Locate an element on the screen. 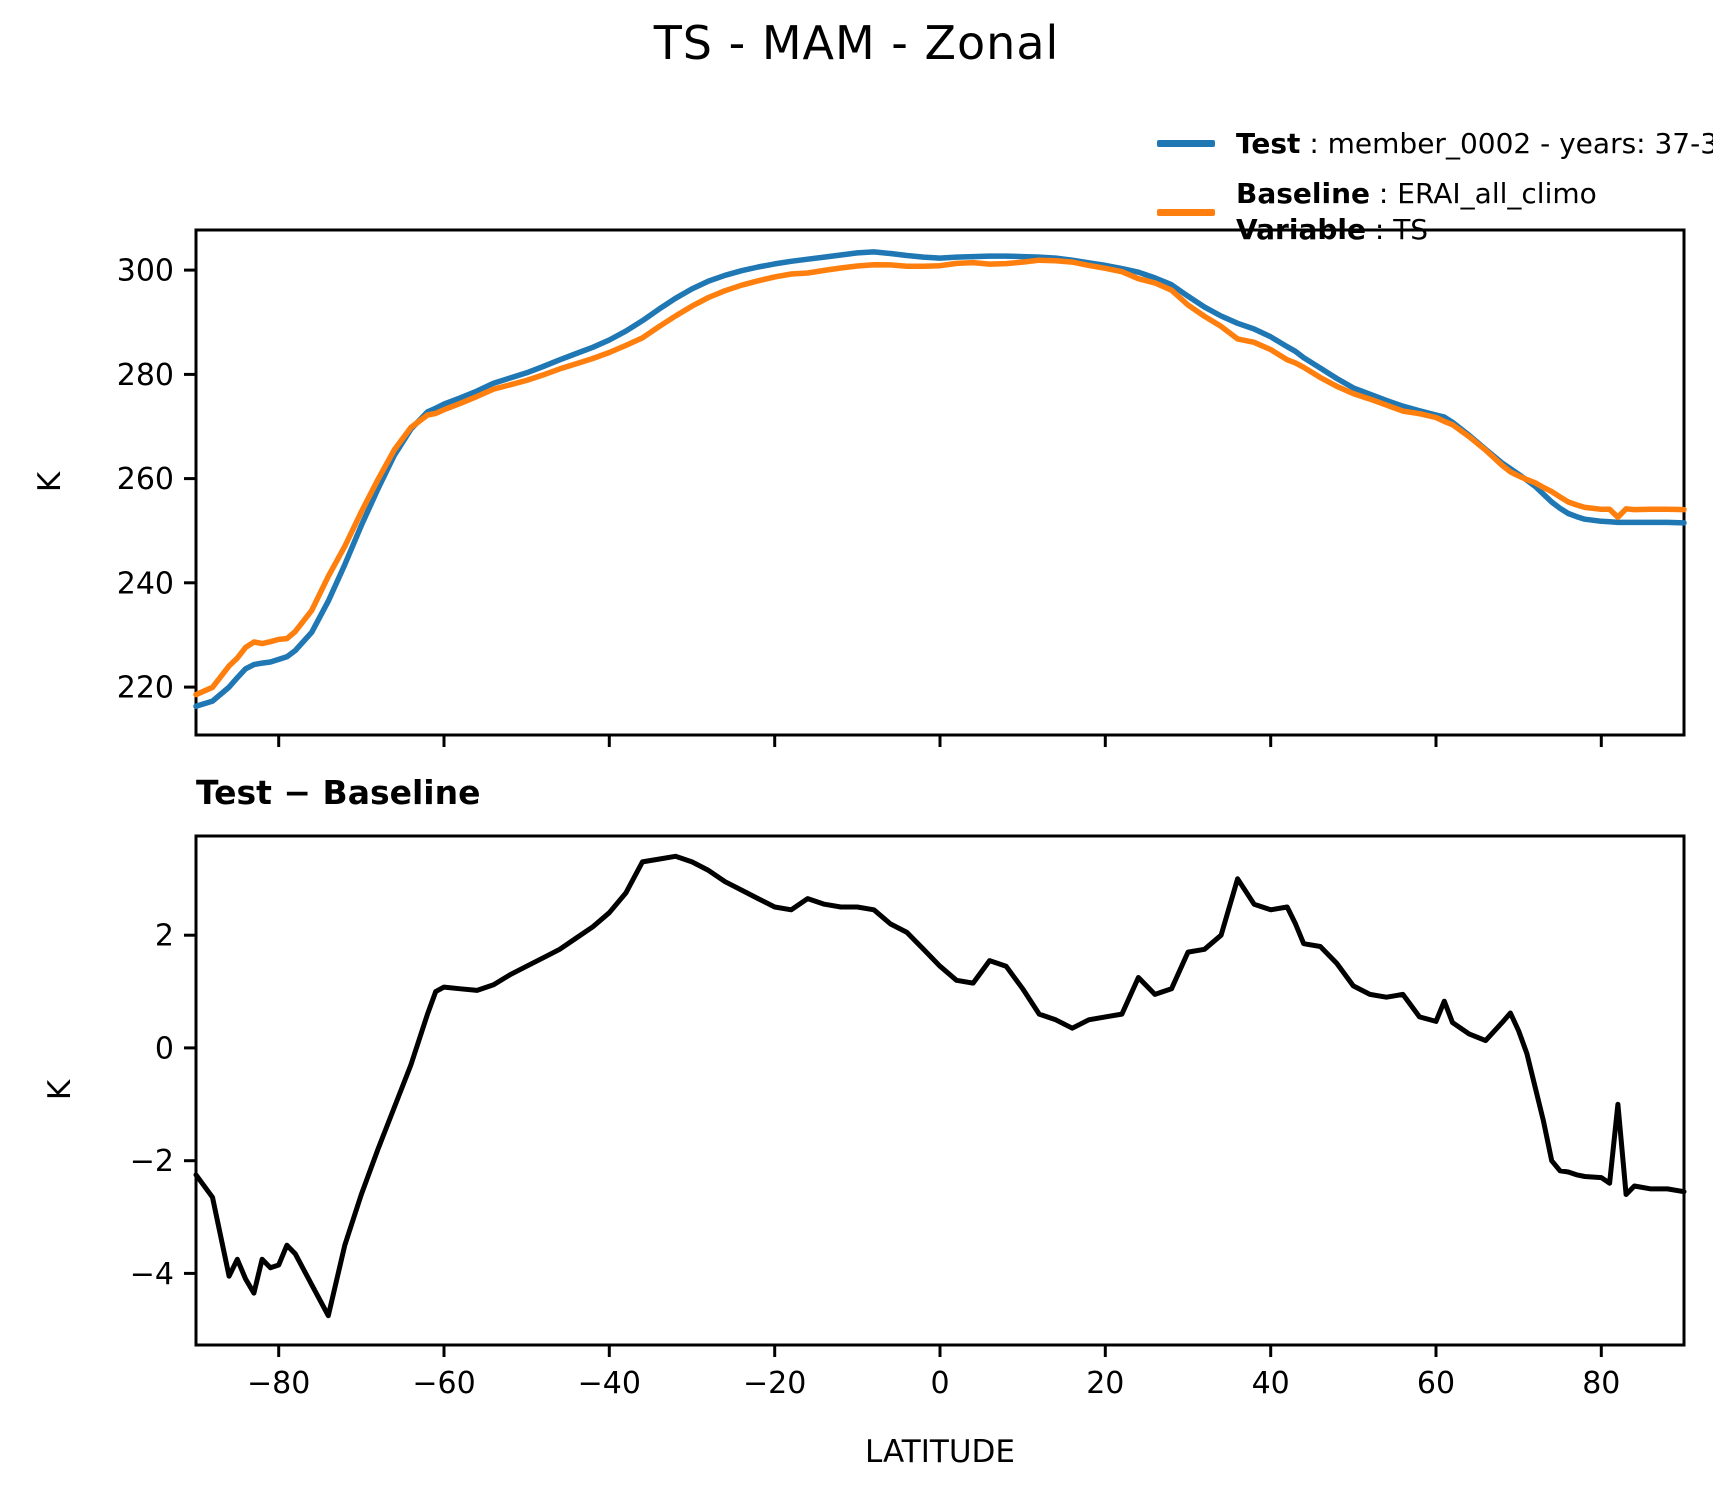 The height and width of the screenshot is (1496, 1713). legend-variable-desc: : TS is located at coordinates (1397, 229).